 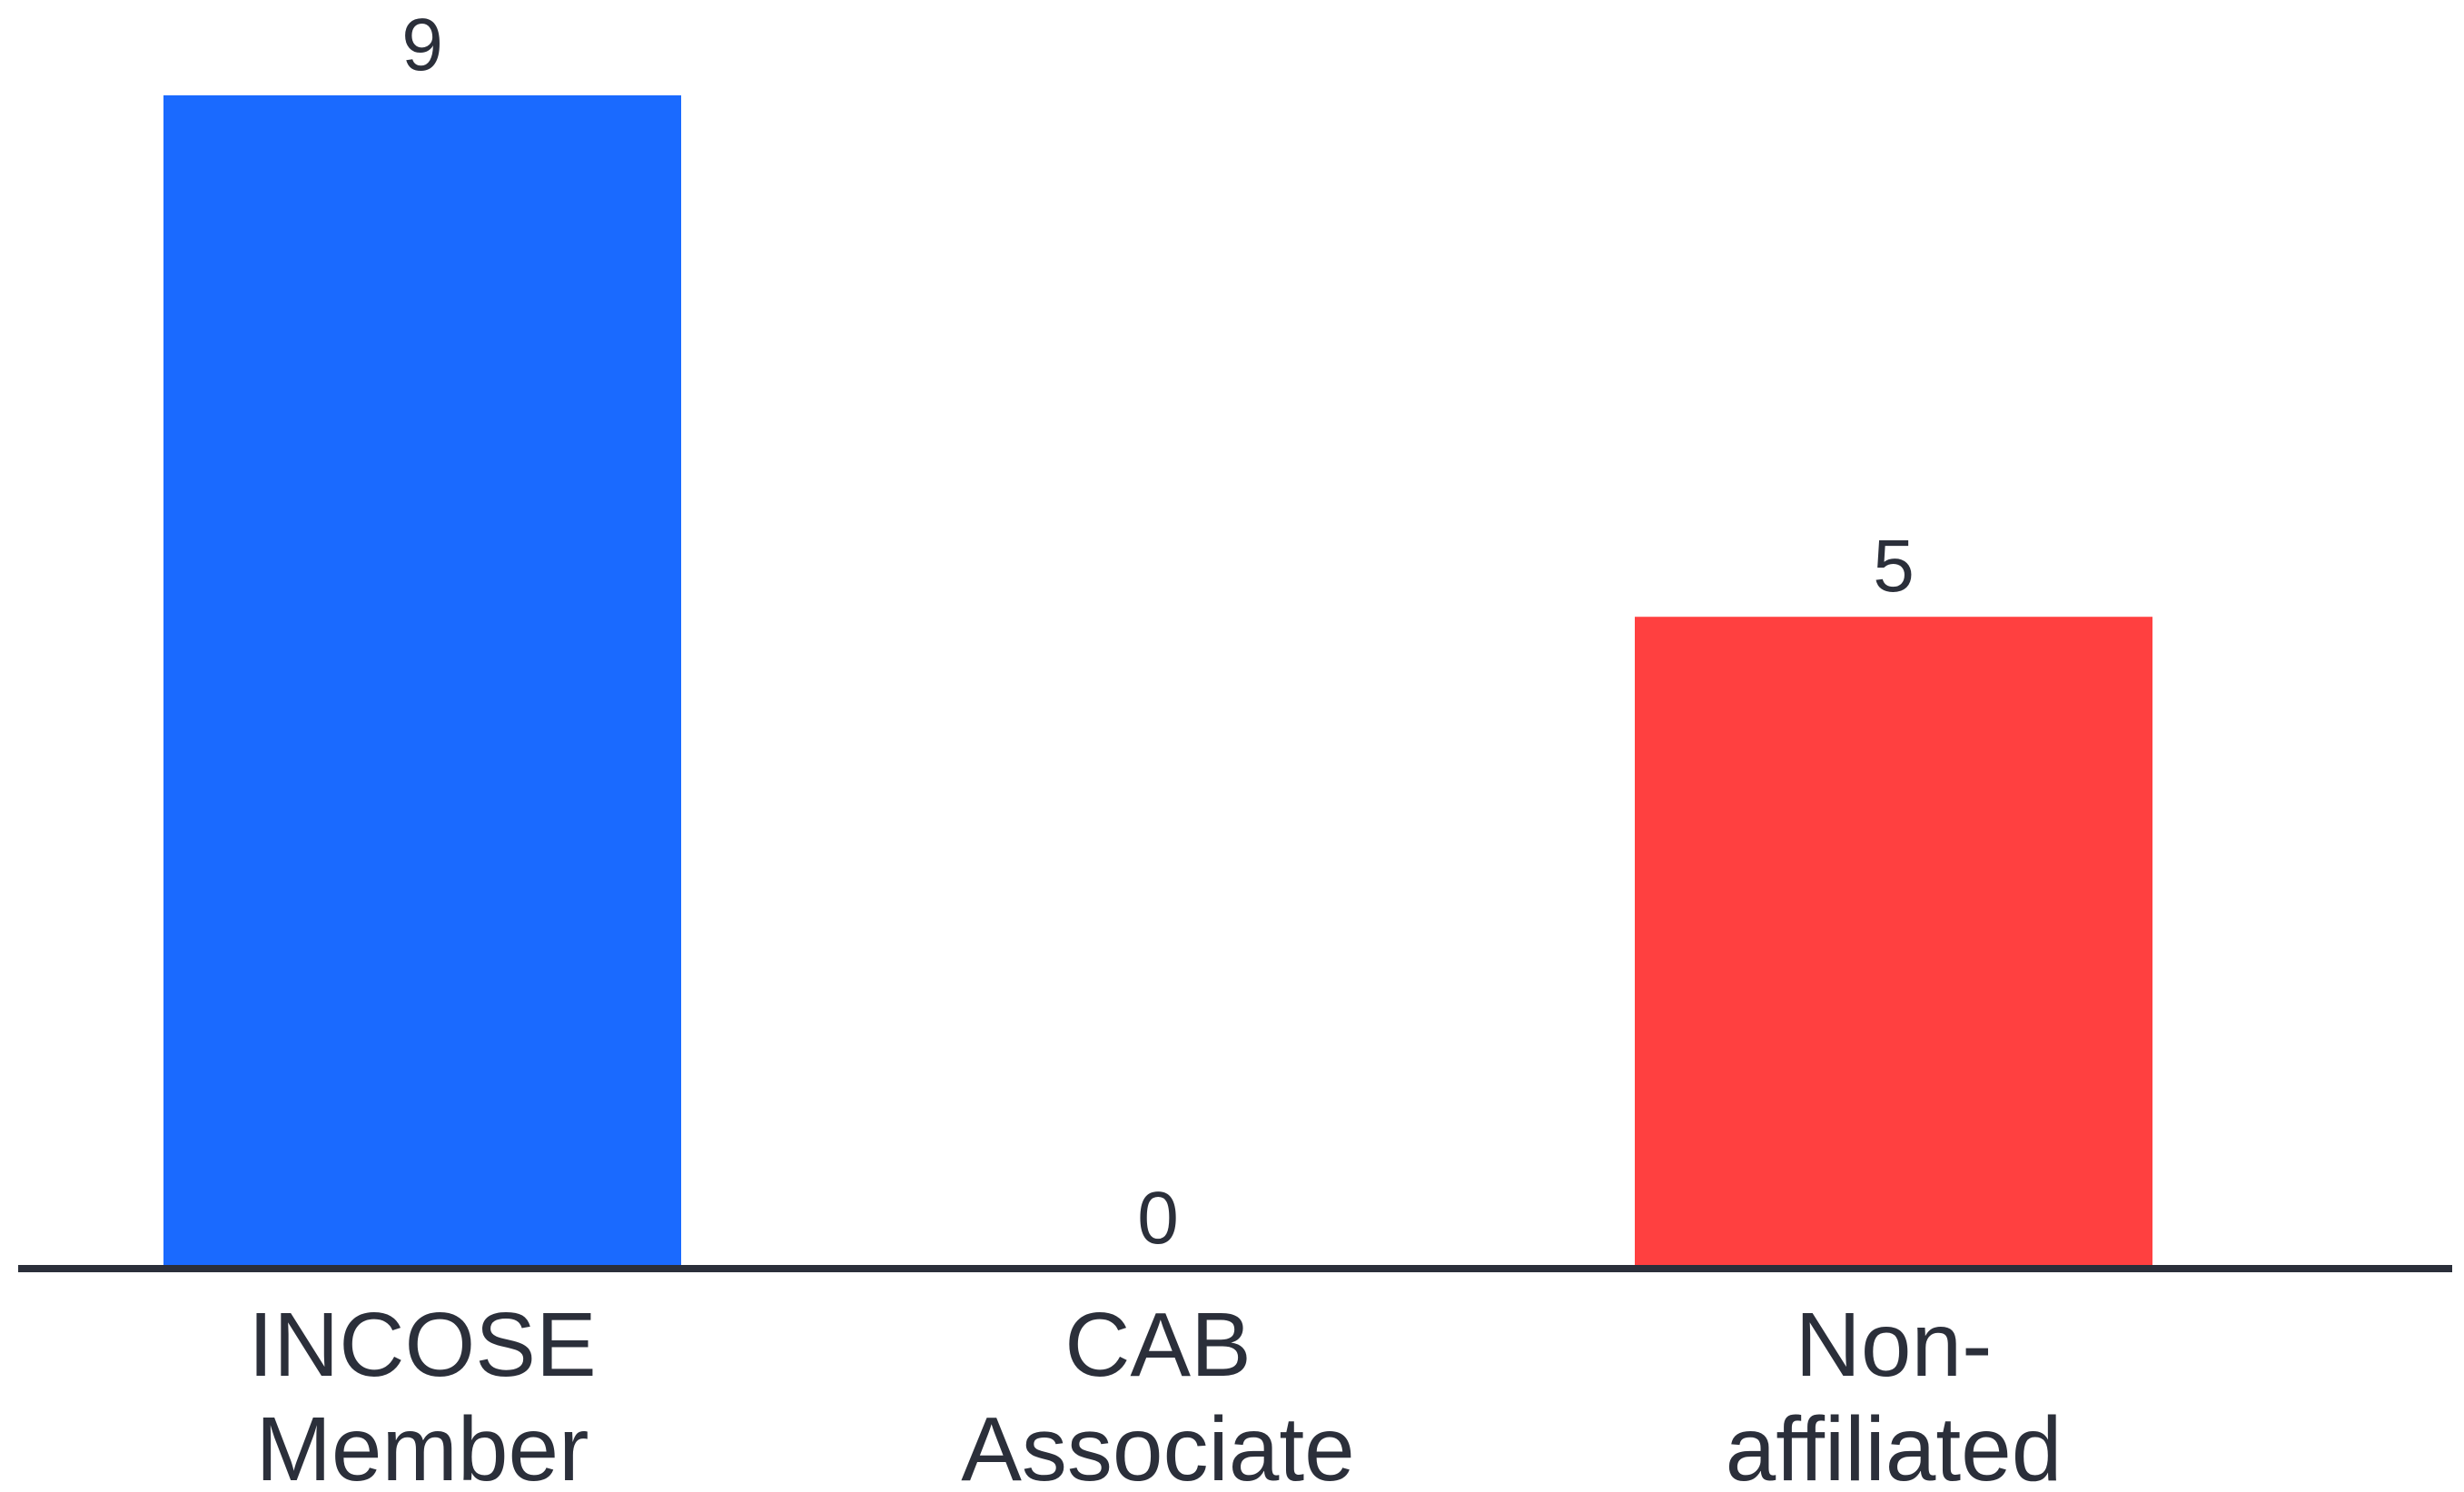 I want to click on category-label-2-line-0: Non-, so click(x=1894, y=1345).